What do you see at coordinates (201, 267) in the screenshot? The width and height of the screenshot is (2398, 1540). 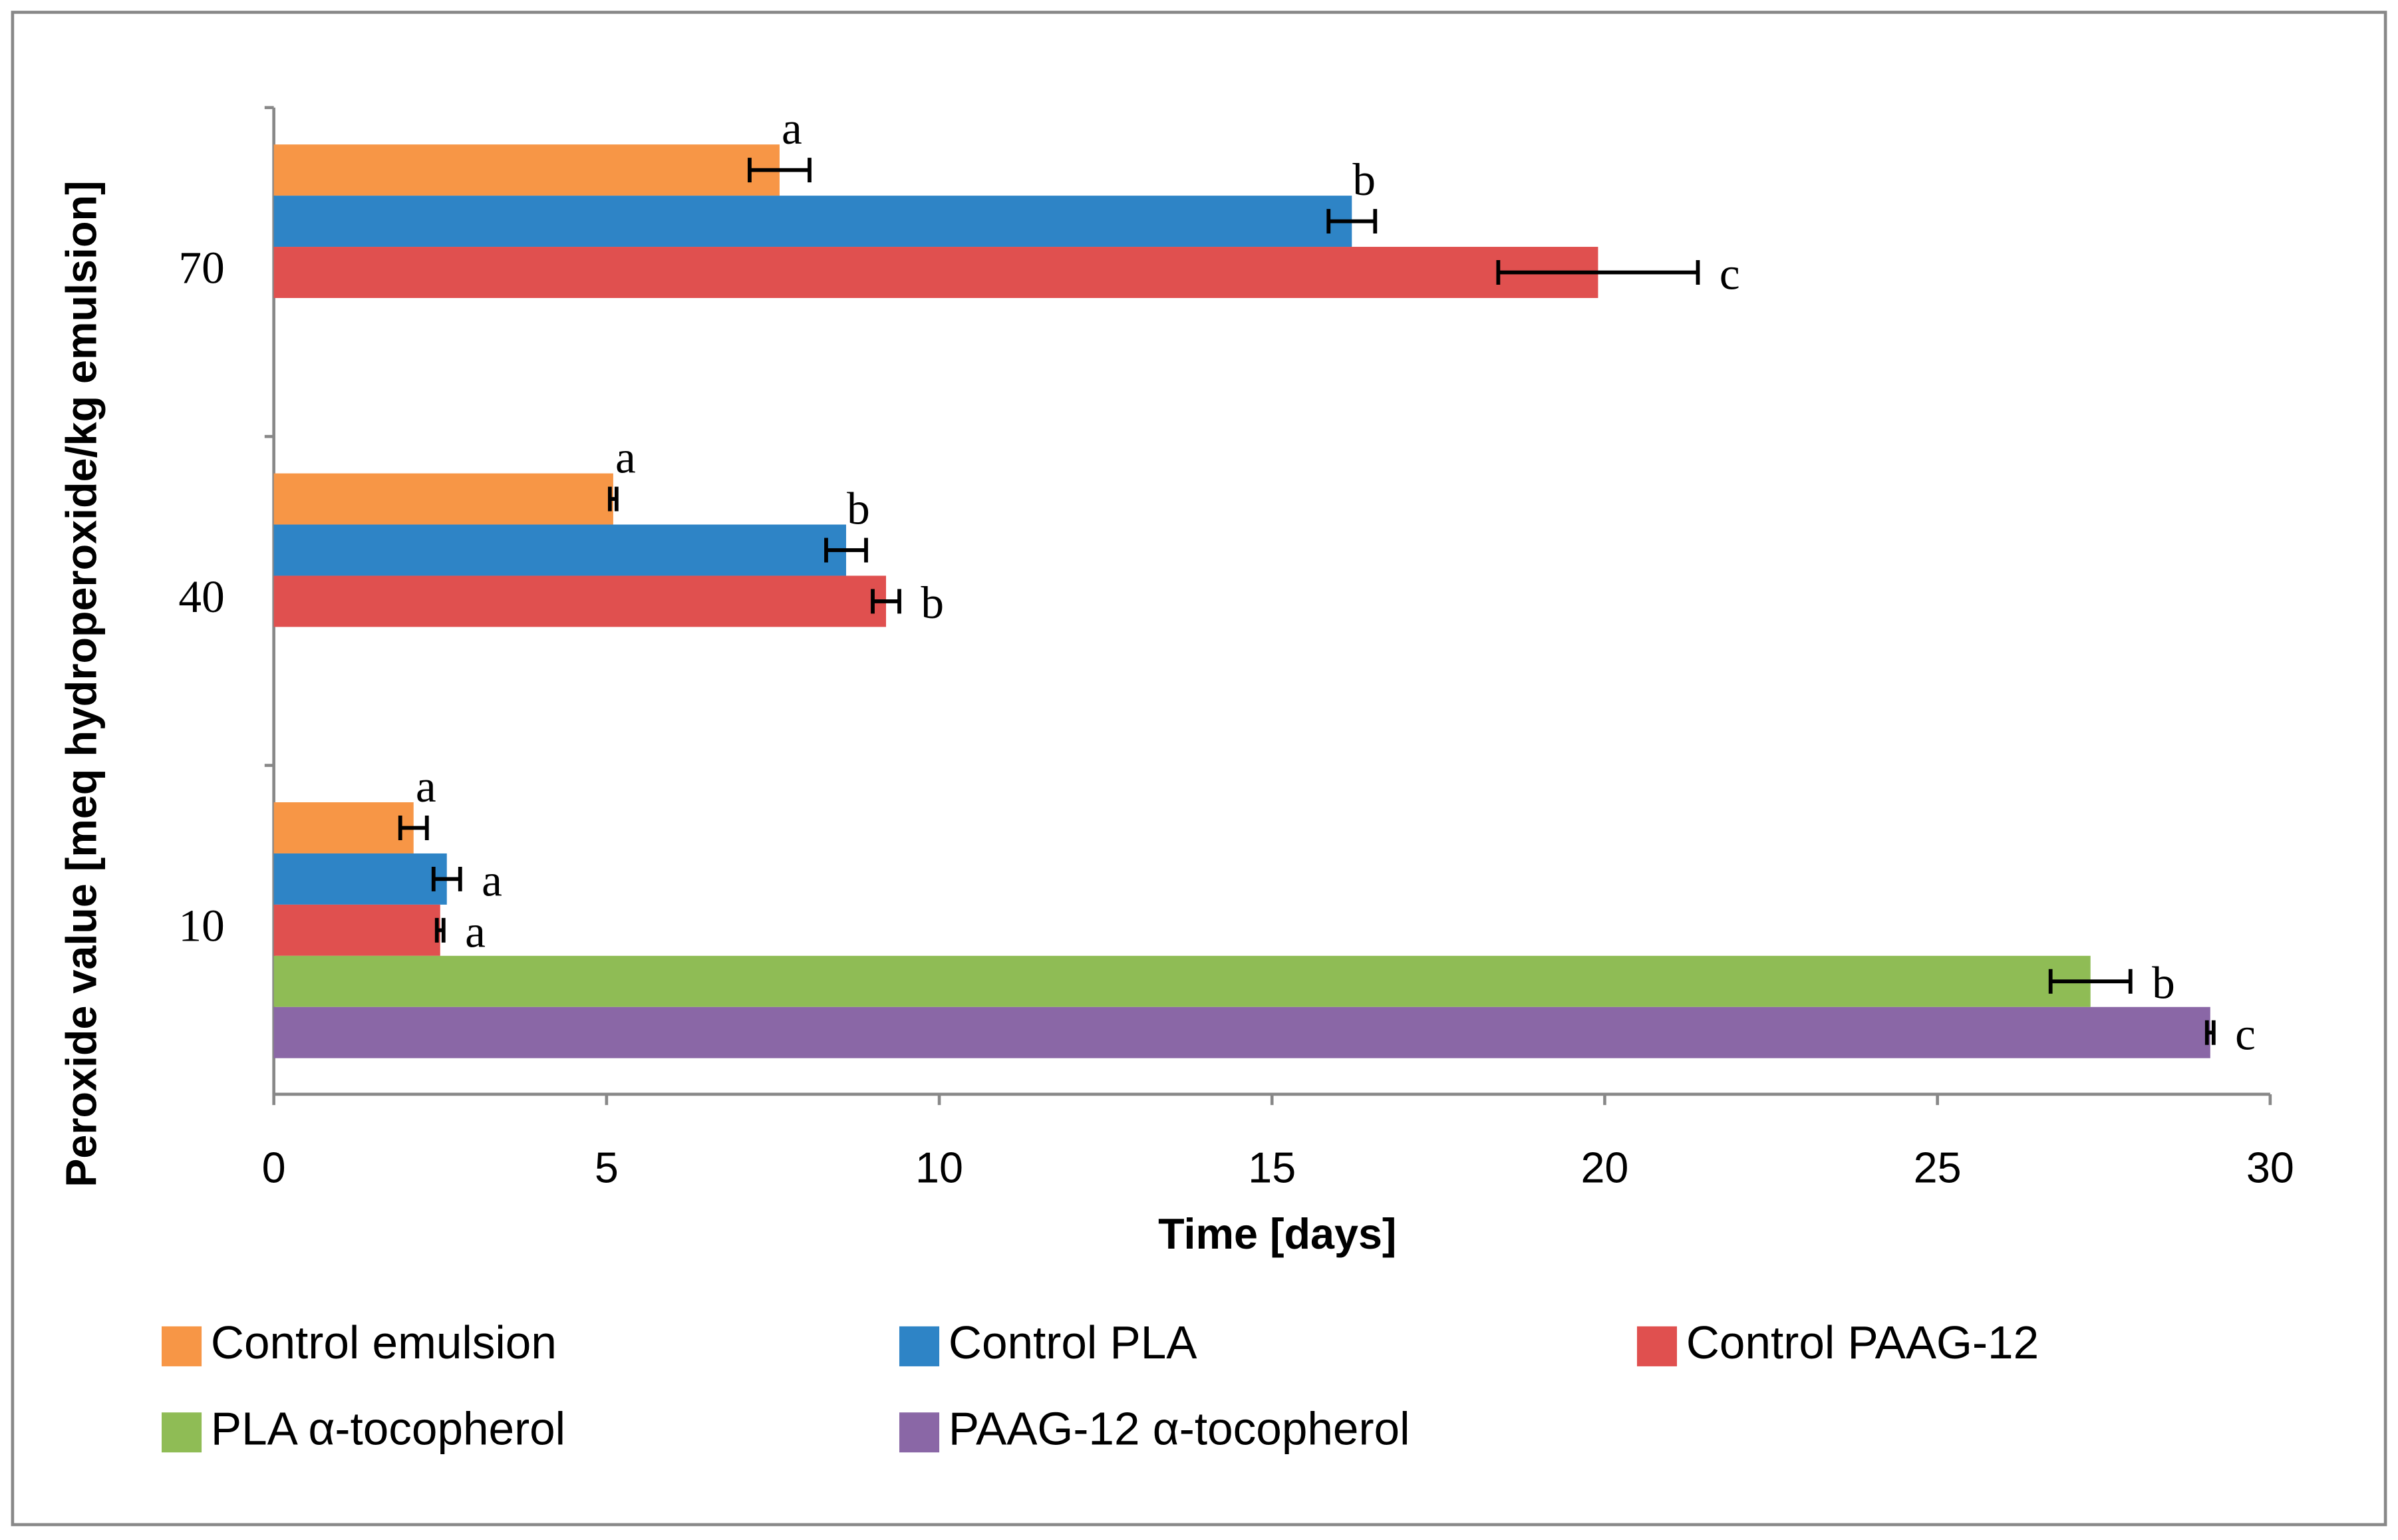 I see `y-tick-label: 70` at bounding box center [201, 267].